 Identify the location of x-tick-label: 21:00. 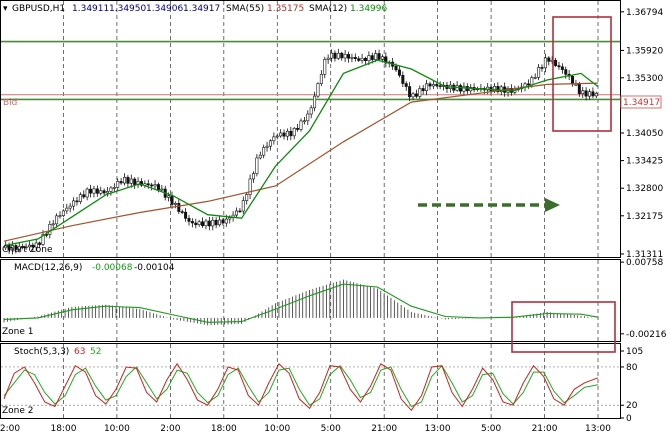
(384, 429).